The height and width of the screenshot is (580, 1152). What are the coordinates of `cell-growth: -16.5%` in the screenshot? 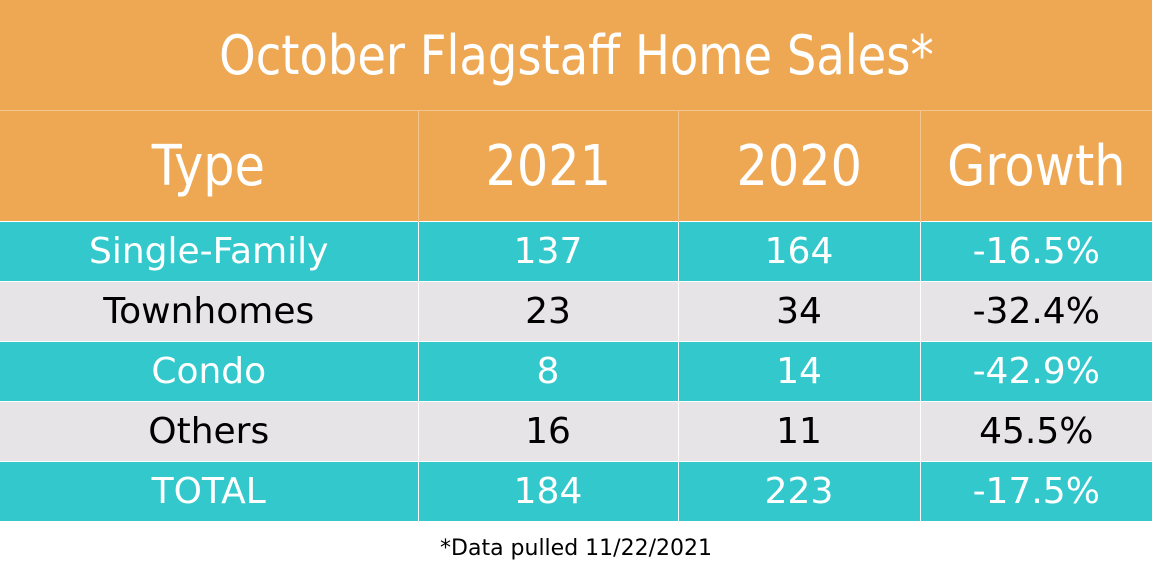 It's located at (1035, 251).